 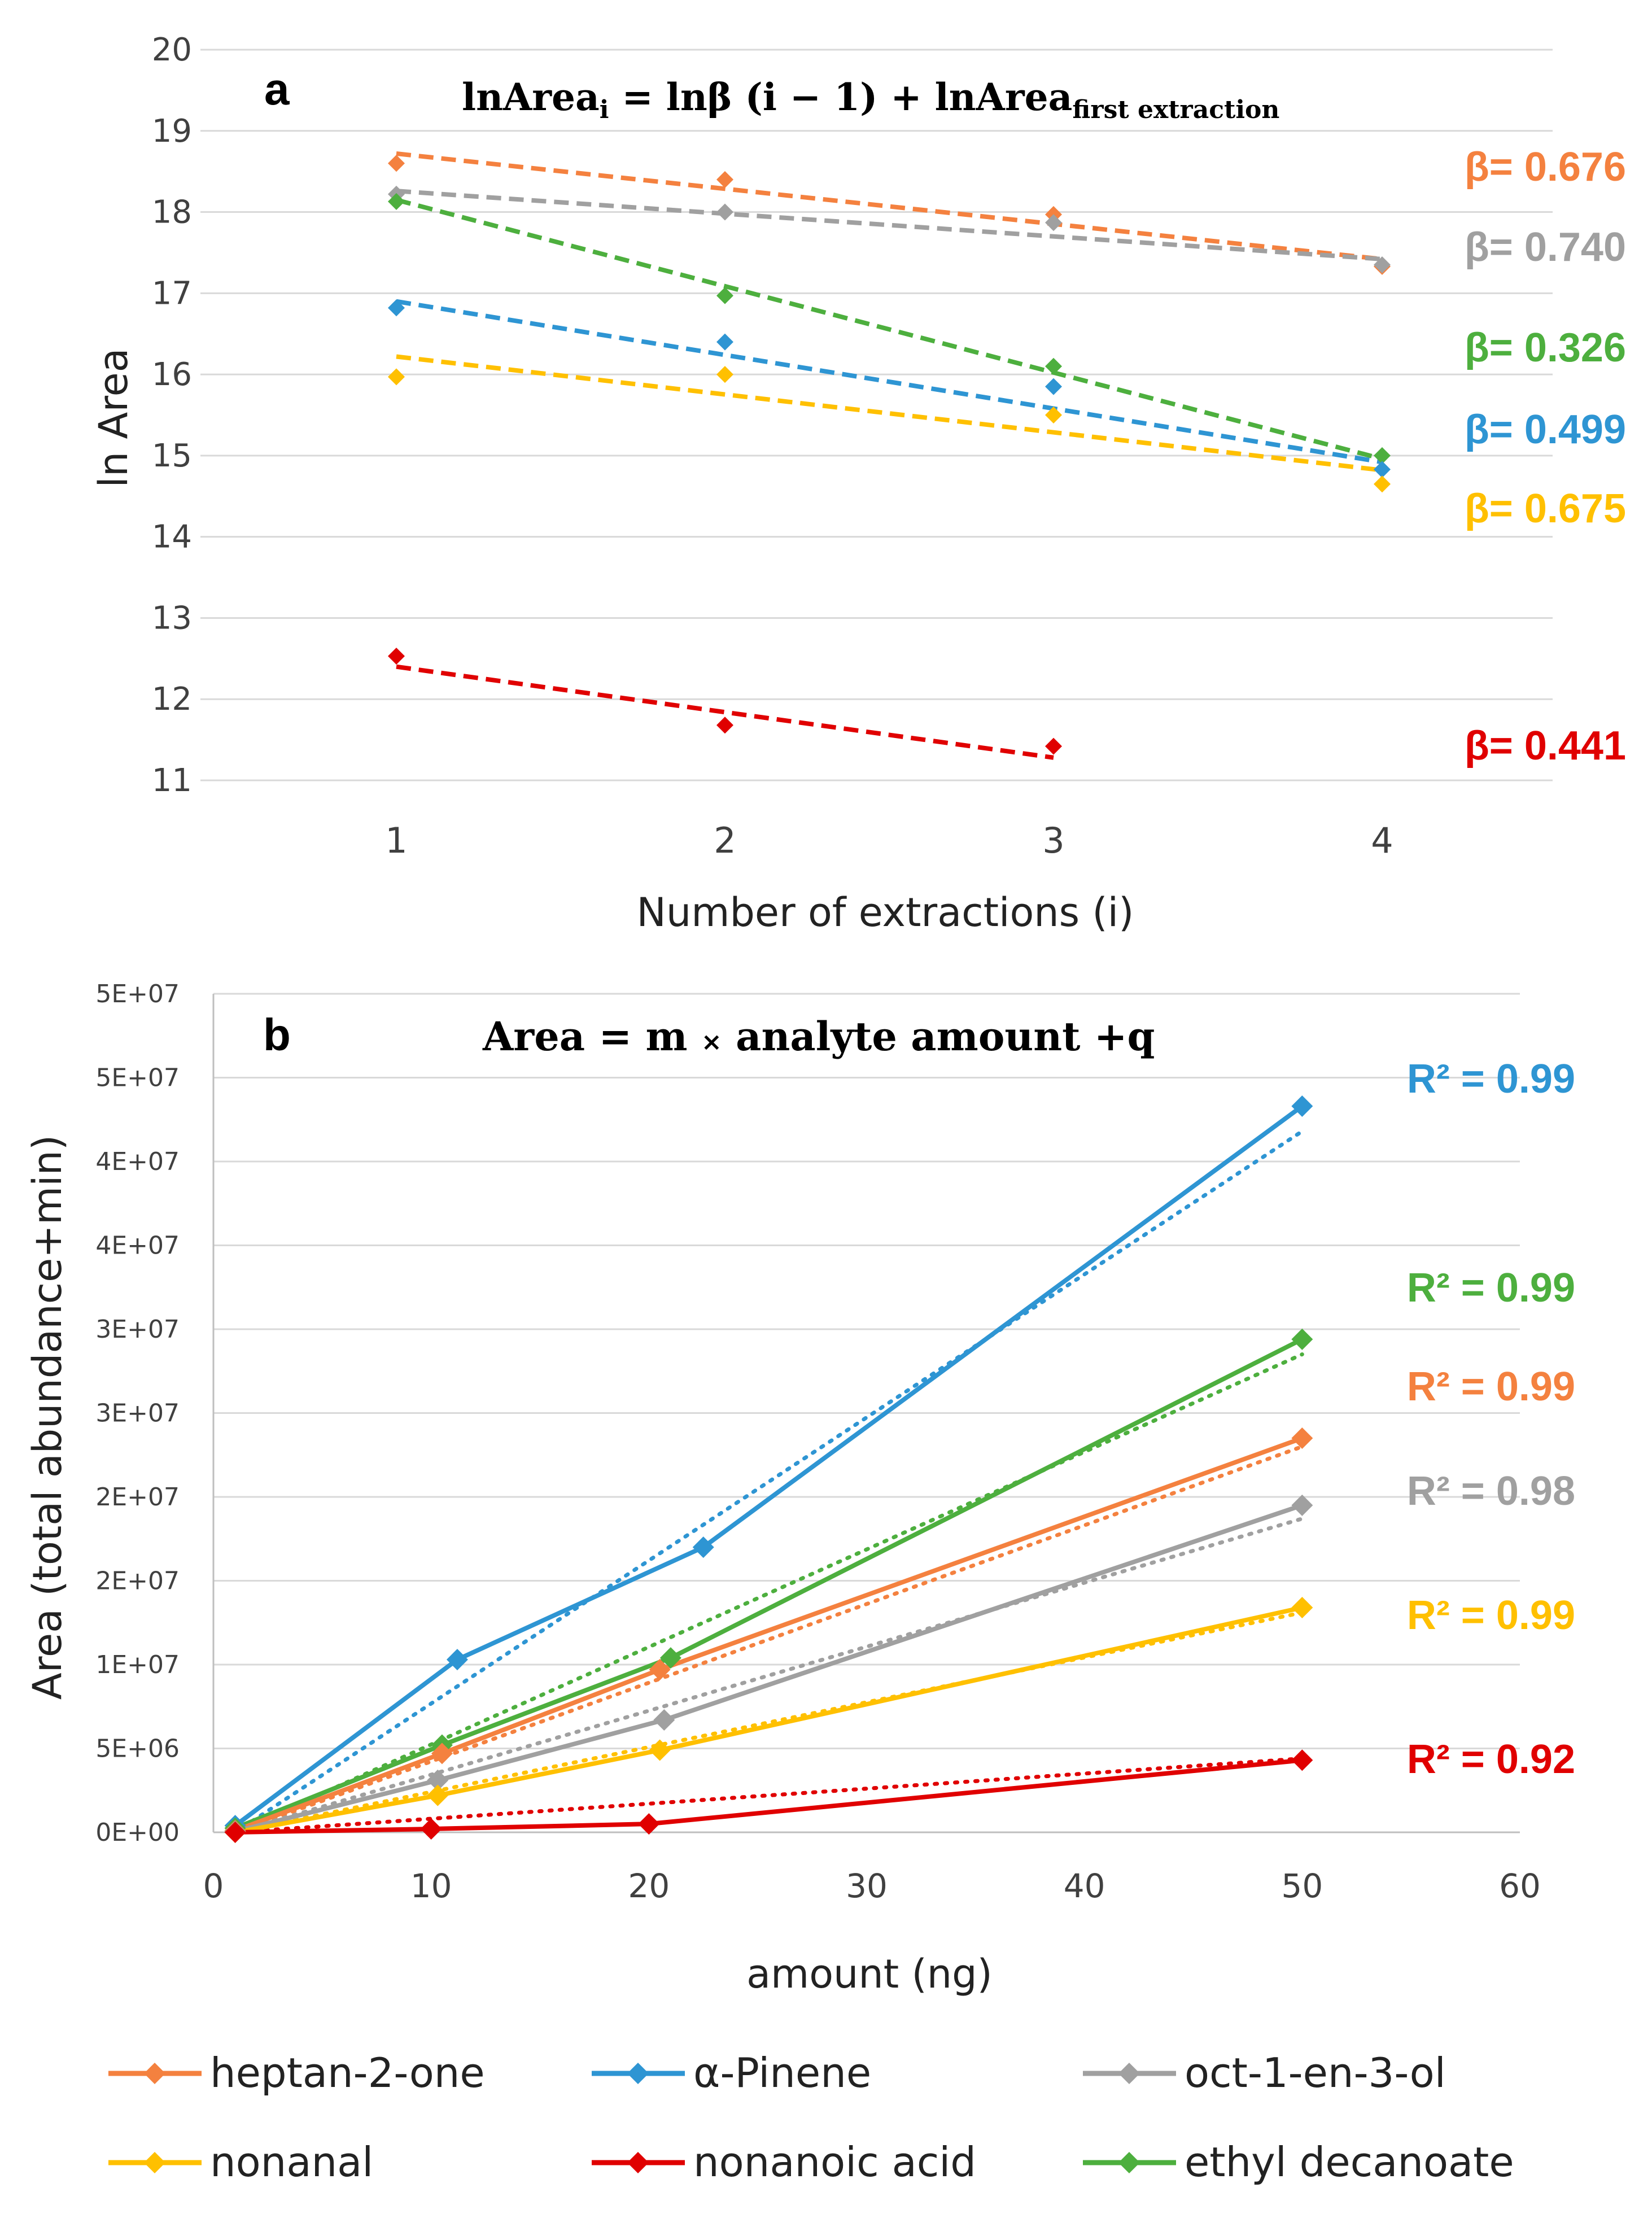 I want to click on panel-b-x-tick-label: 60, so click(x=1520, y=1886).